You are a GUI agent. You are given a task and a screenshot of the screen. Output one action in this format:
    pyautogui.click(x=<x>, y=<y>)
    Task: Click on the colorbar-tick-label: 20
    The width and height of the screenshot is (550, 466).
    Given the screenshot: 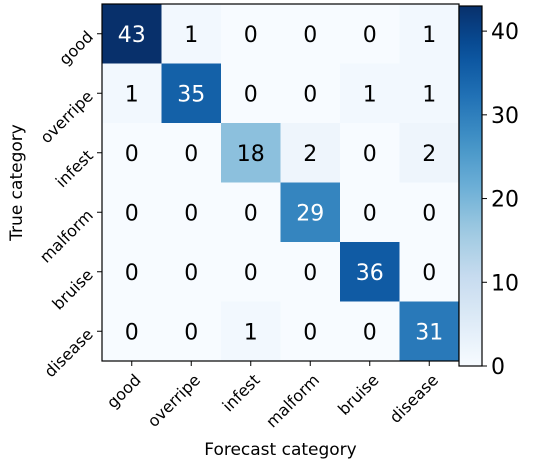 What is the action you would take?
    pyautogui.click(x=505, y=200)
    